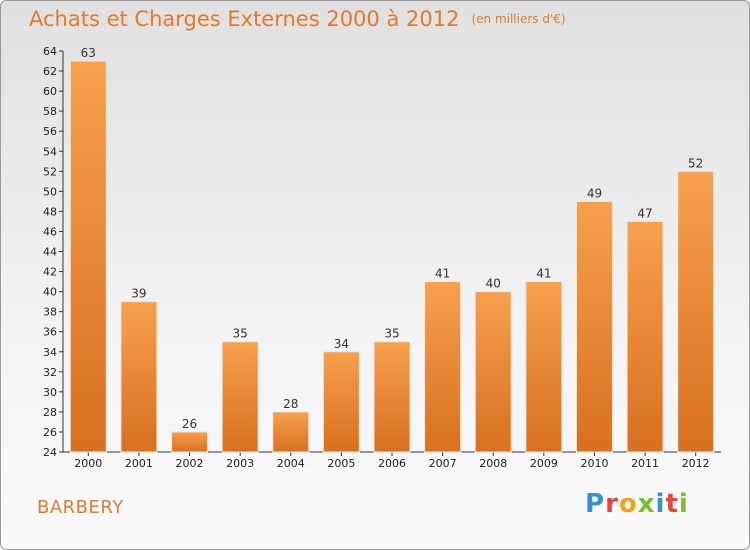  What do you see at coordinates (88, 53) in the screenshot?
I see `value-label-2000: 63` at bounding box center [88, 53].